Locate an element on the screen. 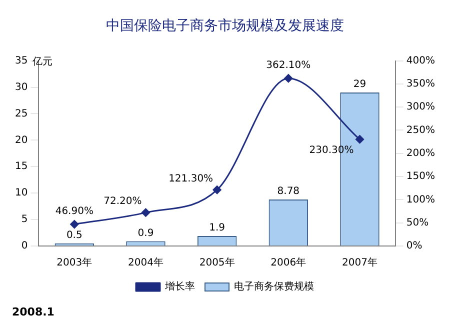 This screenshot has width=450, height=328. y-axis-title: 亿元 is located at coordinates (42, 62).